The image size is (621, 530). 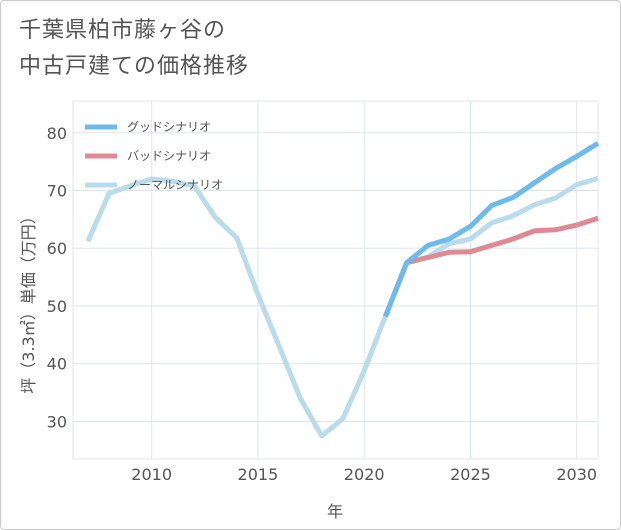 What do you see at coordinates (57, 133) in the screenshot?
I see `y-tick-label: 80` at bounding box center [57, 133].